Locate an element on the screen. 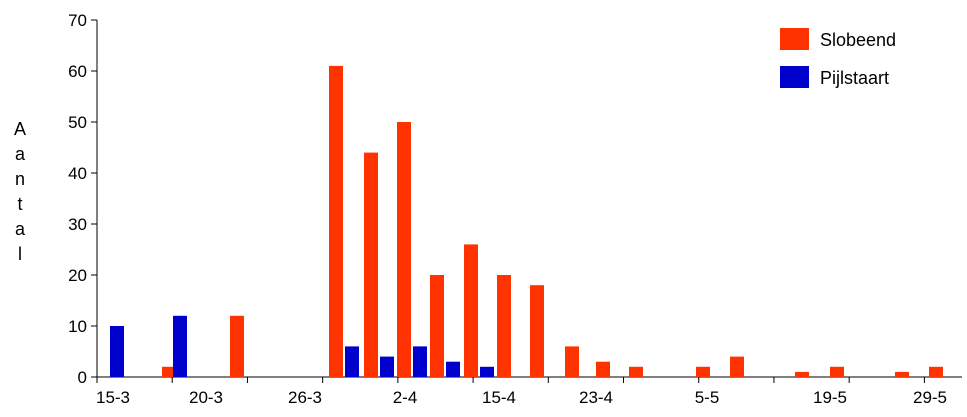  x-tick-label: 23-4 is located at coordinates (596, 397).